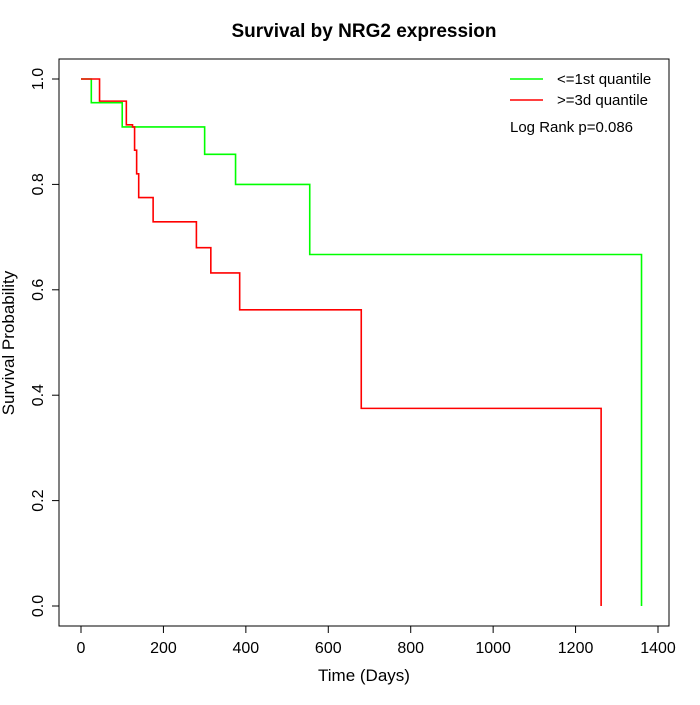 This screenshot has height=705, width=700. What do you see at coordinates (38, 184) in the screenshot?
I see `y-tick-label: 0.8` at bounding box center [38, 184].